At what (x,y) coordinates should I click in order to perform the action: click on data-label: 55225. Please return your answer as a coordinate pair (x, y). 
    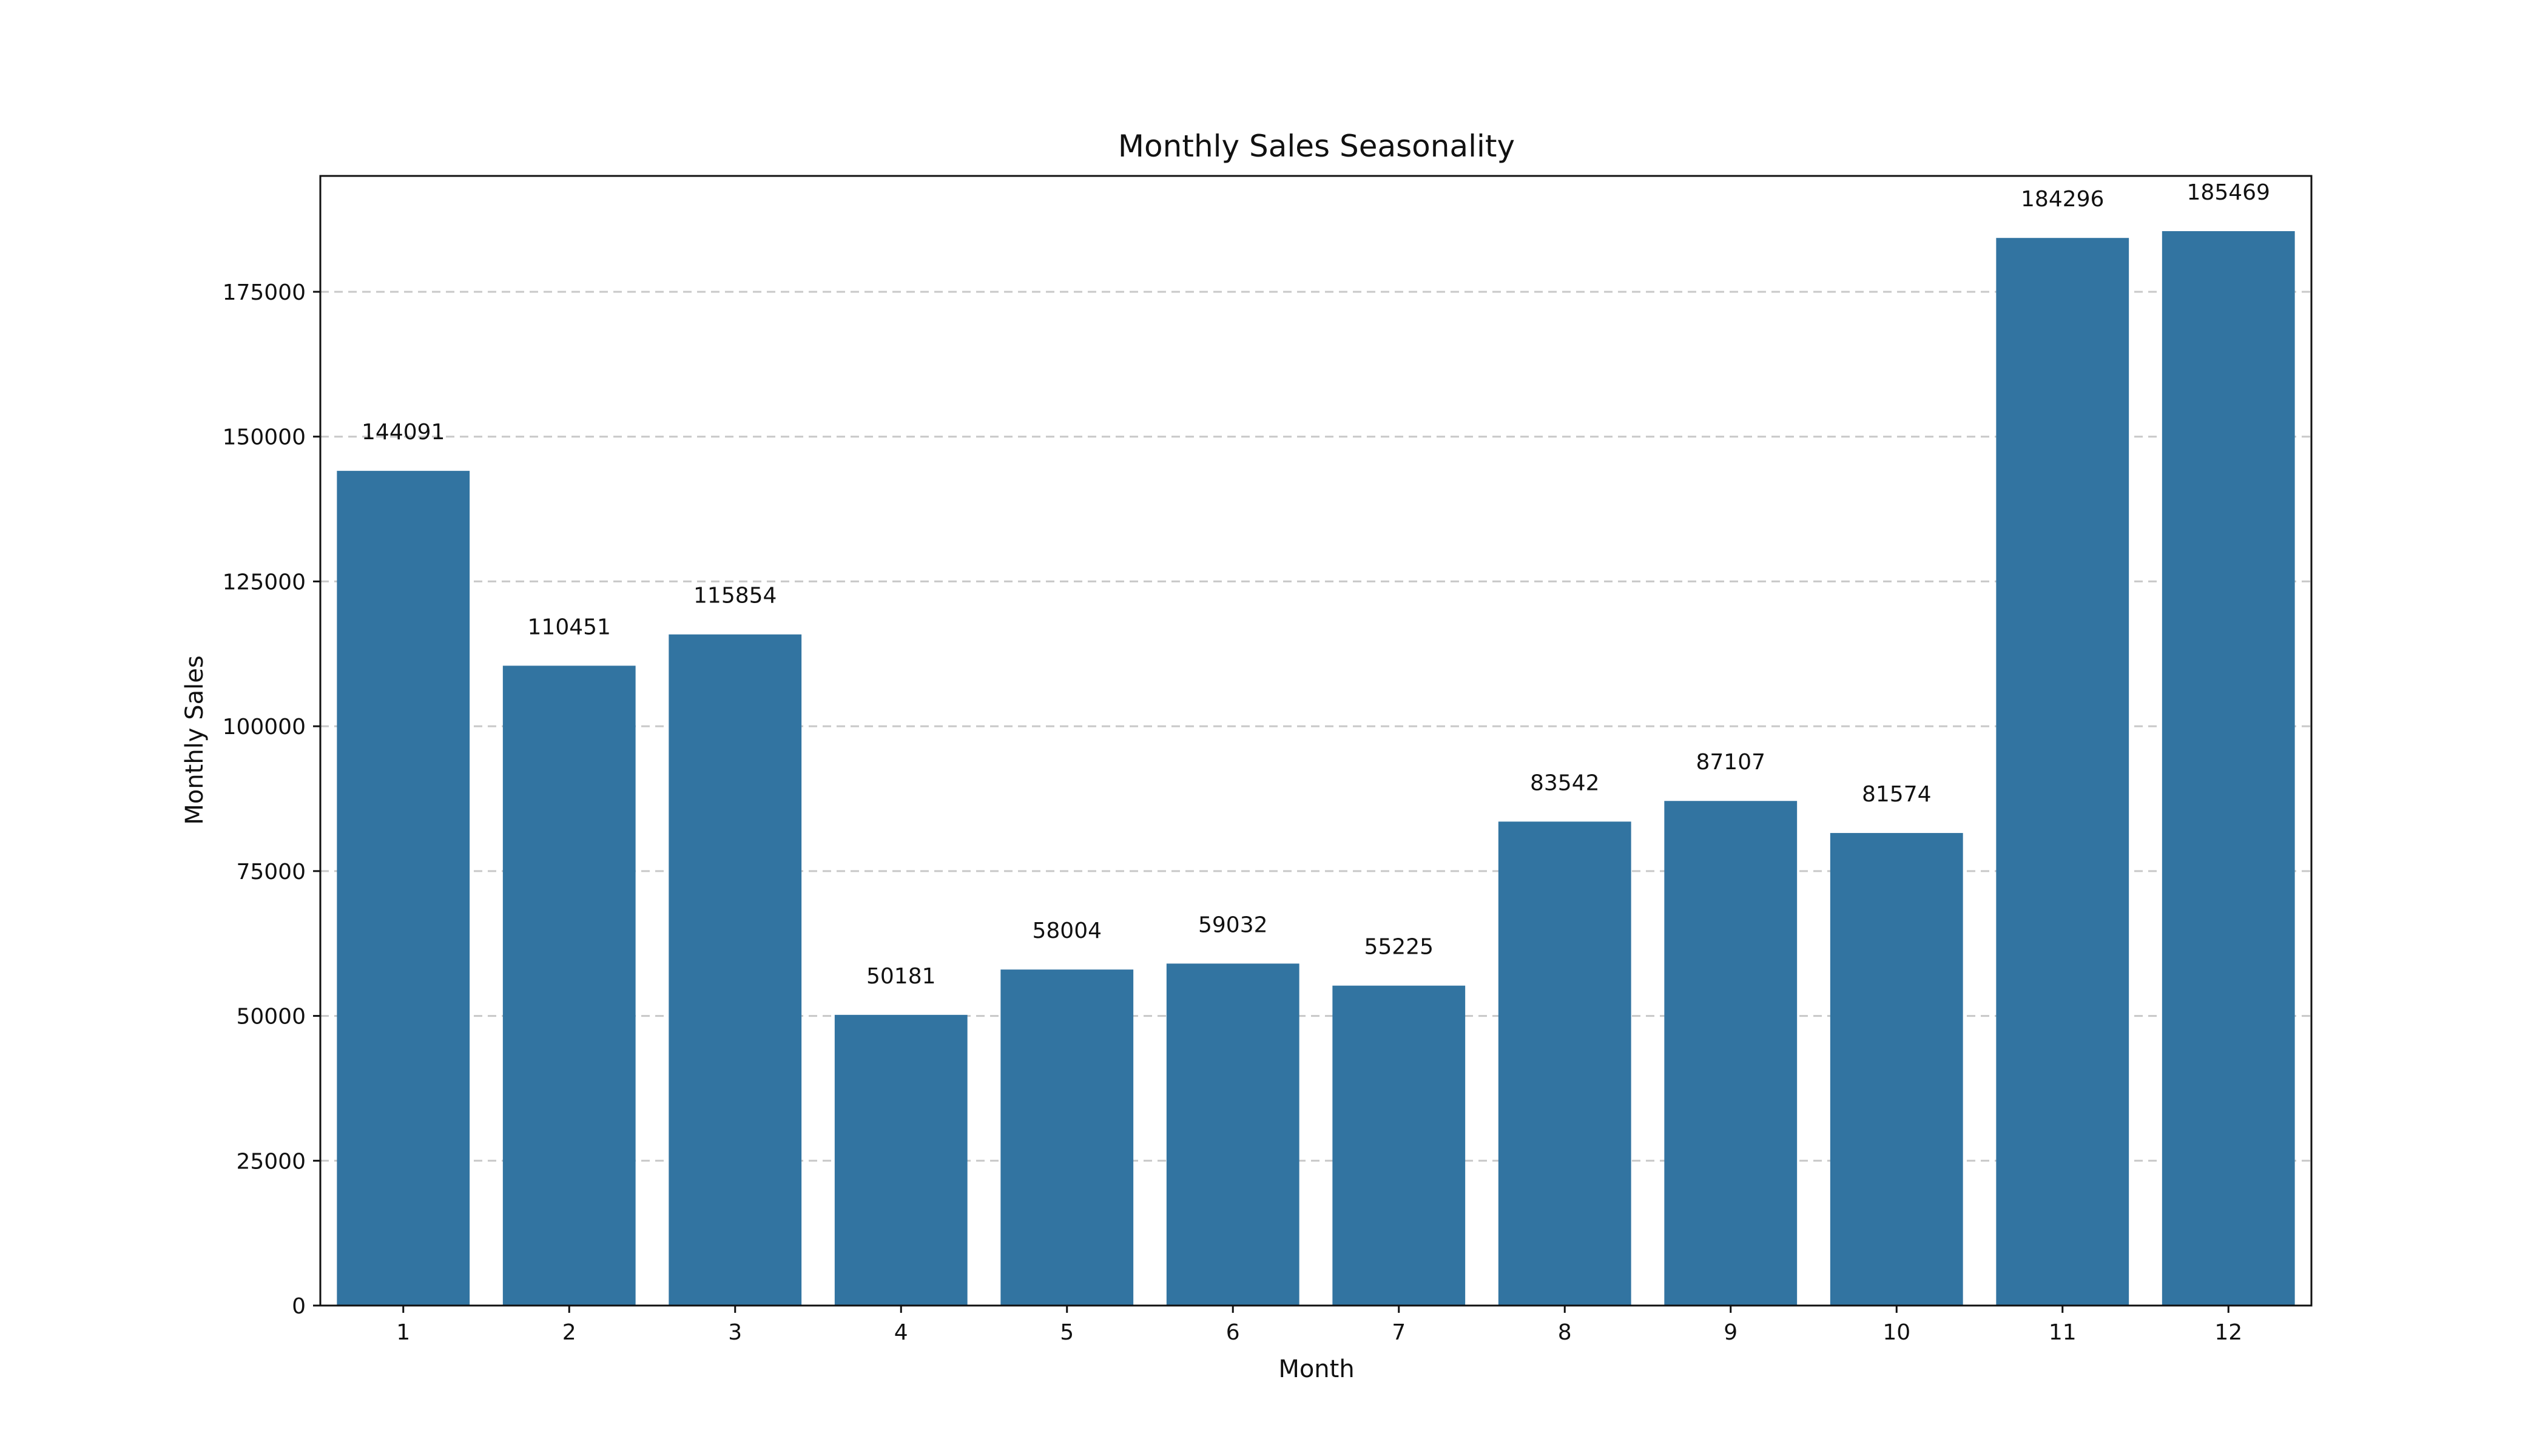
    Looking at the image, I should click on (1399, 947).